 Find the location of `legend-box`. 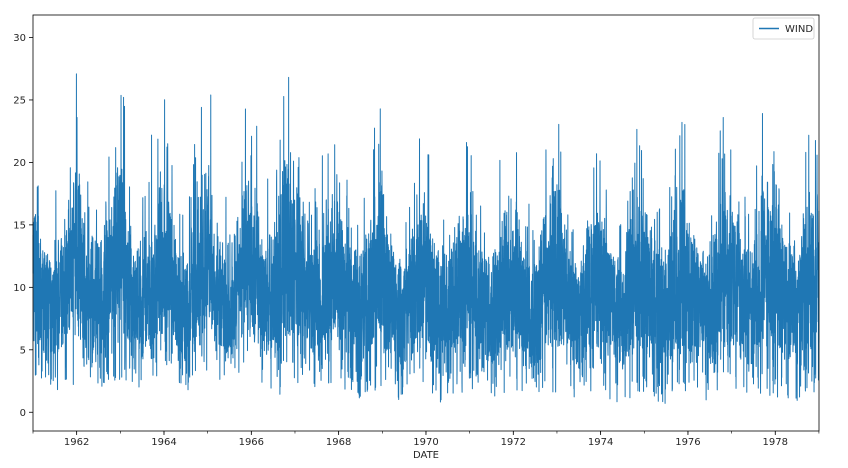

legend-box is located at coordinates (783, 28).